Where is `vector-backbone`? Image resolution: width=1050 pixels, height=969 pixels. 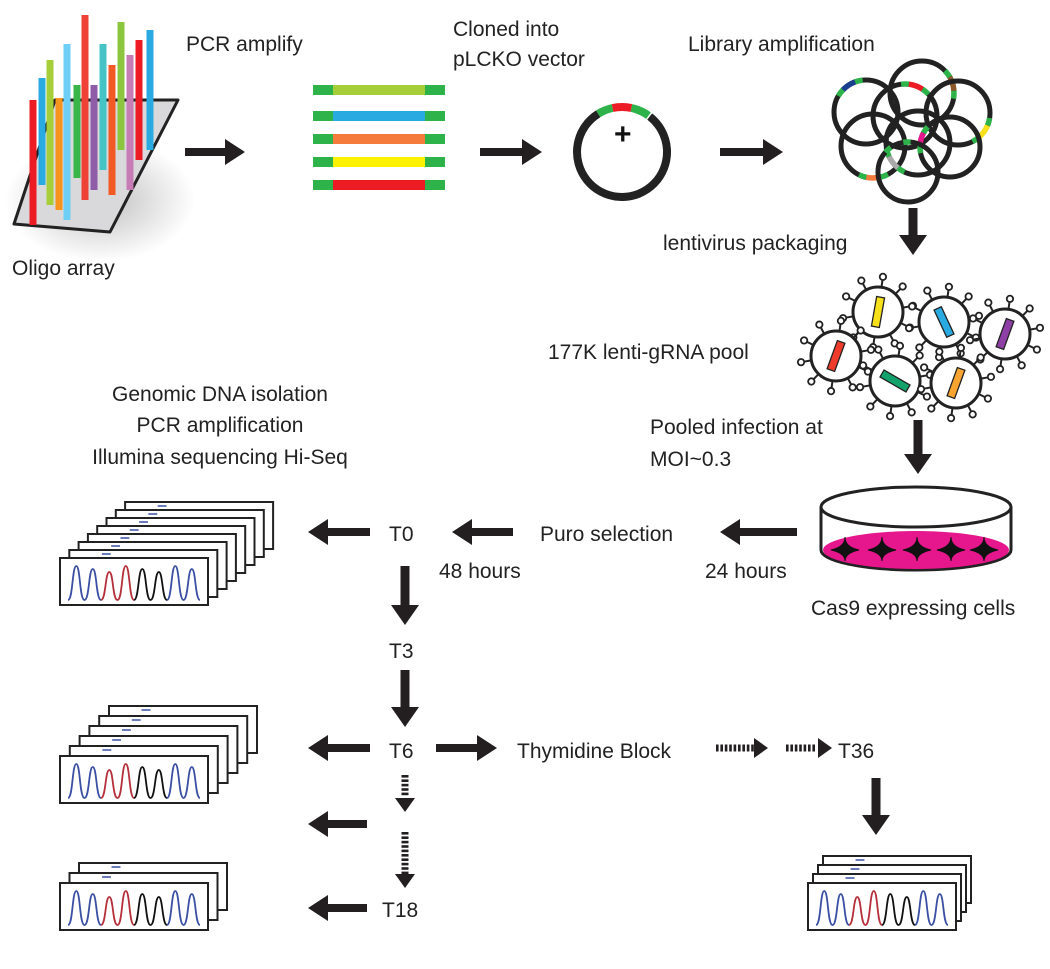 vector-backbone is located at coordinates (622, 155).